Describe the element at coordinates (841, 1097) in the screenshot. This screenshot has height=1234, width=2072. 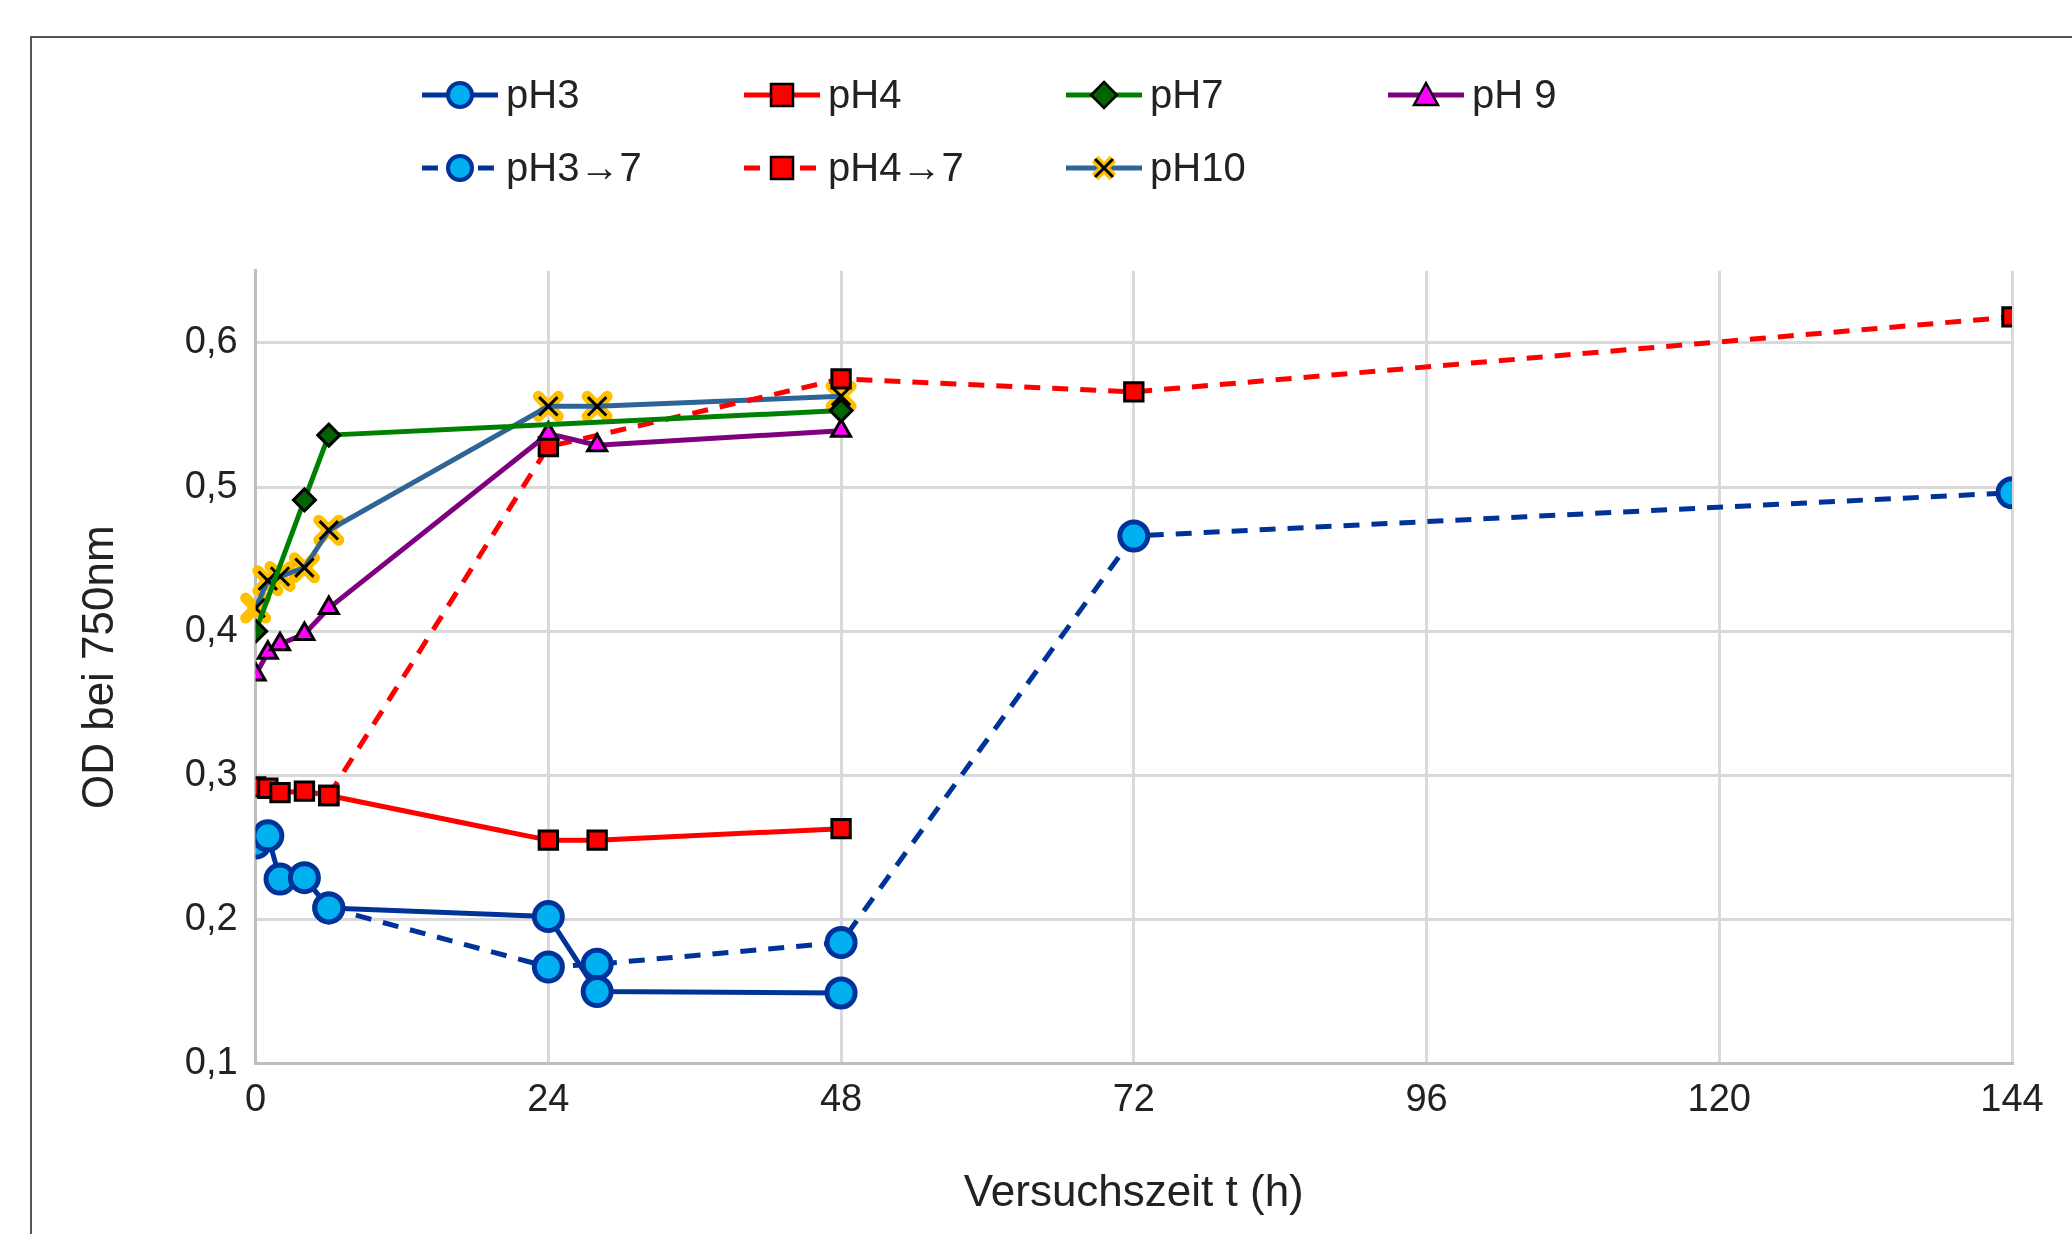
I see `x-tick-label: 48` at that location.